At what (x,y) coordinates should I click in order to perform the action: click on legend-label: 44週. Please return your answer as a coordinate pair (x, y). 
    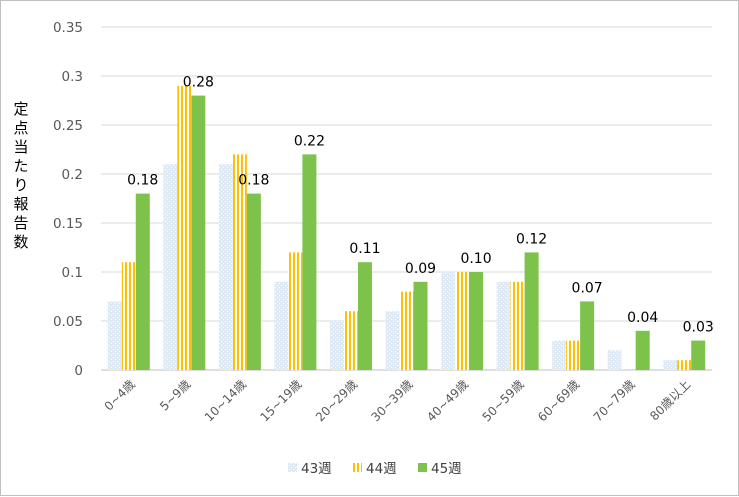
    Looking at the image, I should click on (381, 469).